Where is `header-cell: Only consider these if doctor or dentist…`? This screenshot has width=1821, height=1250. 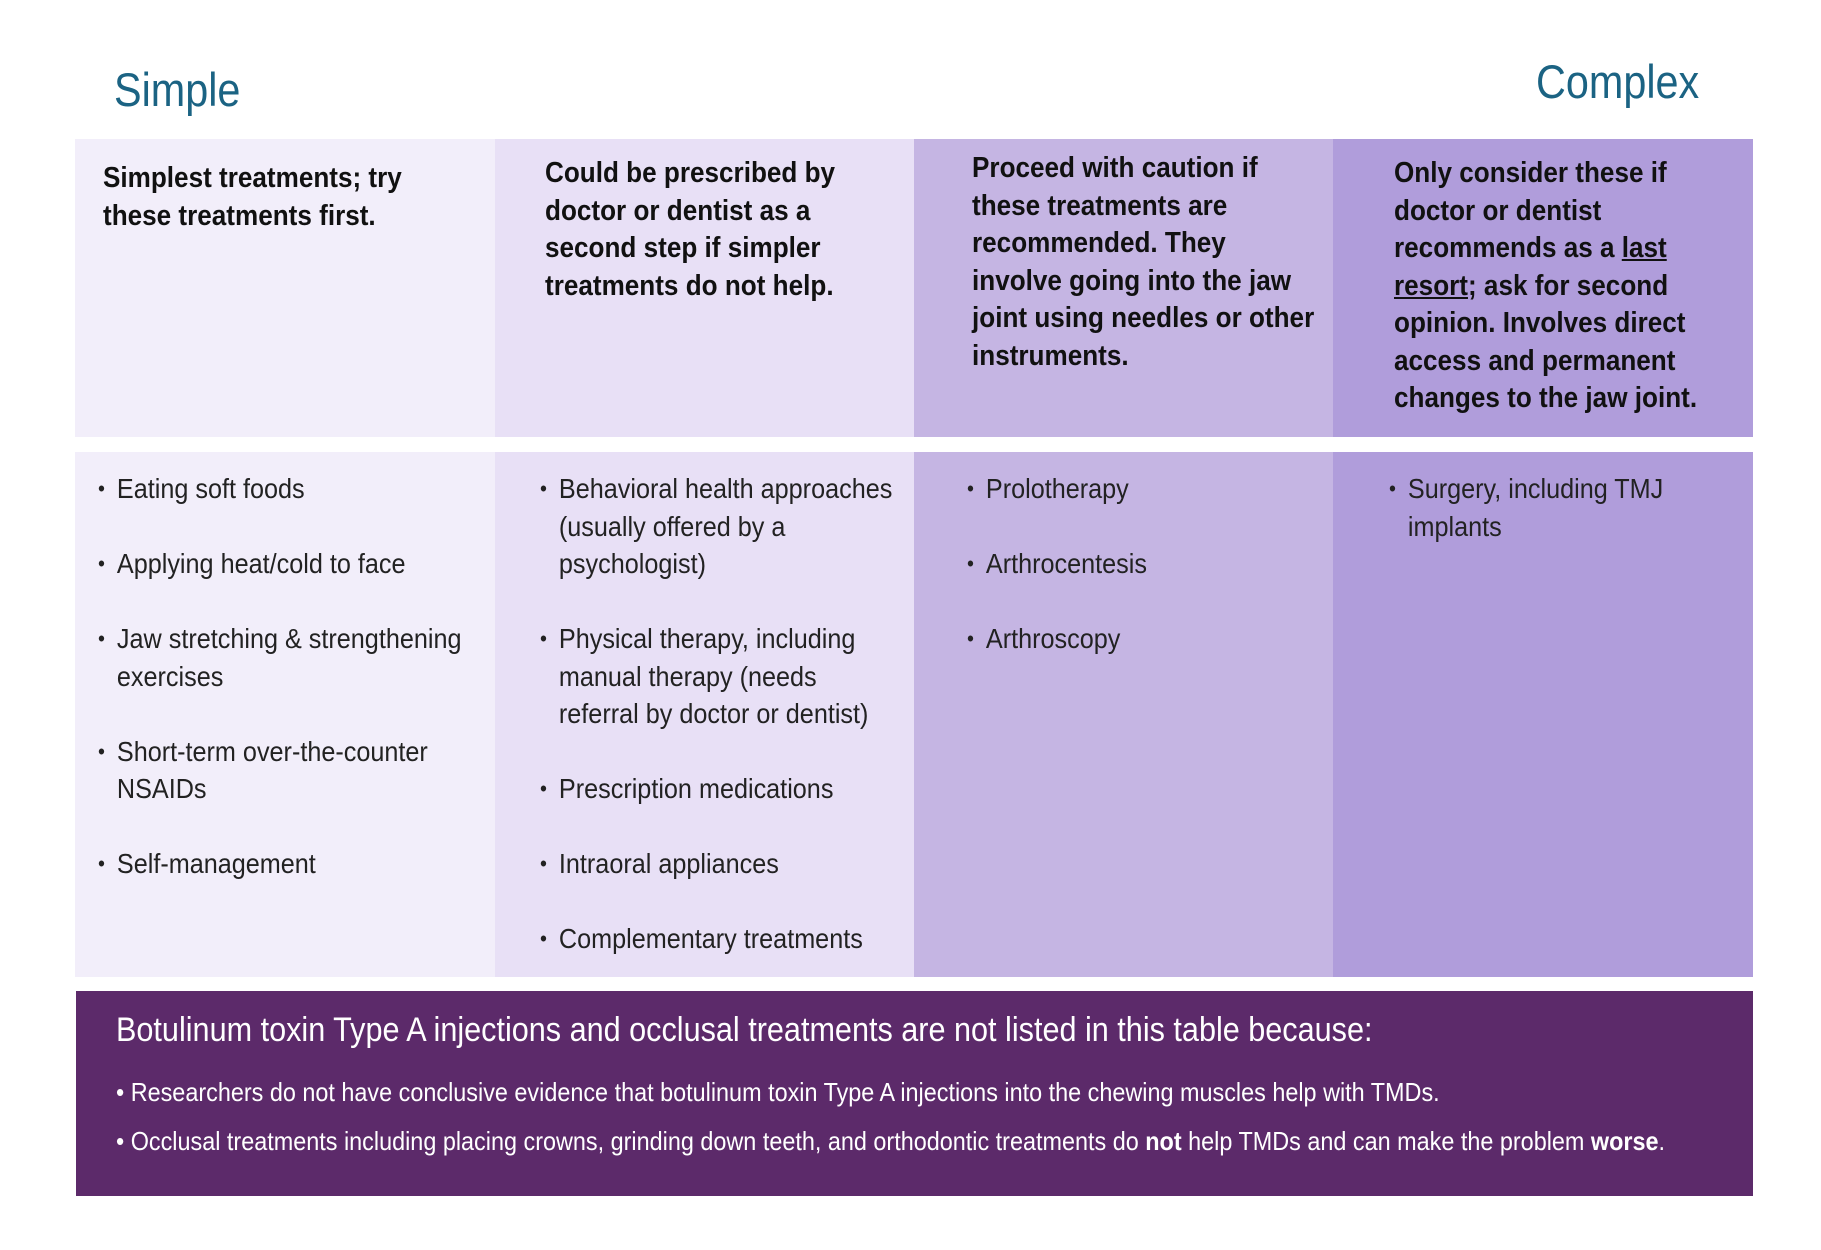 header-cell: Only consider these if doctor or dentist… is located at coordinates (1543, 288).